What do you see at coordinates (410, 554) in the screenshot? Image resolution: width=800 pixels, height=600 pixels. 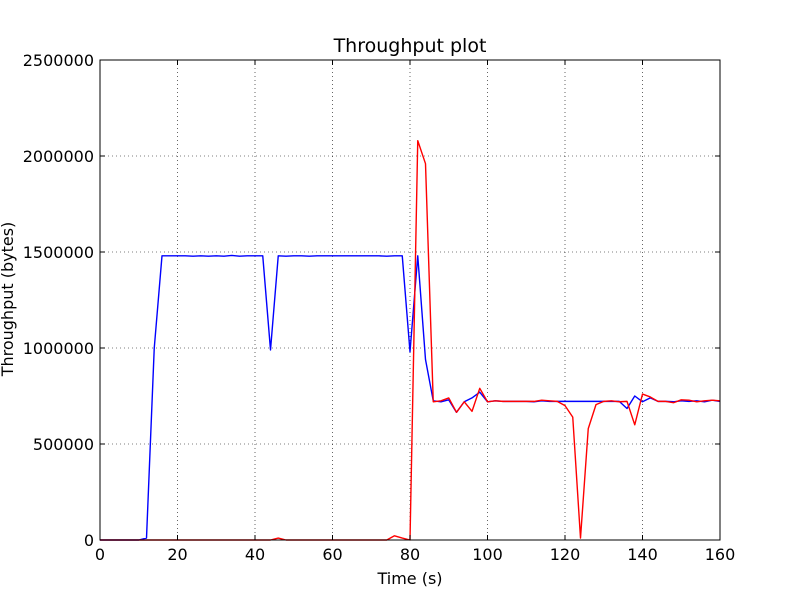 I see `x-tick-label: 80` at bounding box center [410, 554].